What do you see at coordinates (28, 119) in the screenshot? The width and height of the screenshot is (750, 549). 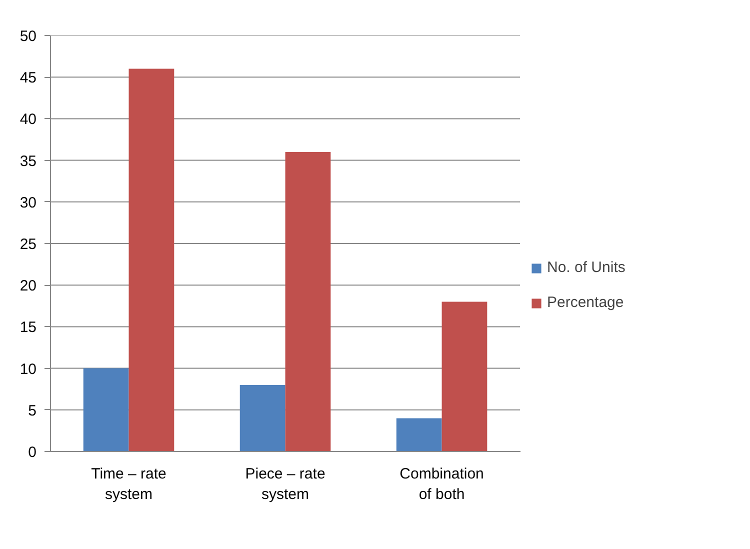 I see `y-tick-label: 40` at bounding box center [28, 119].